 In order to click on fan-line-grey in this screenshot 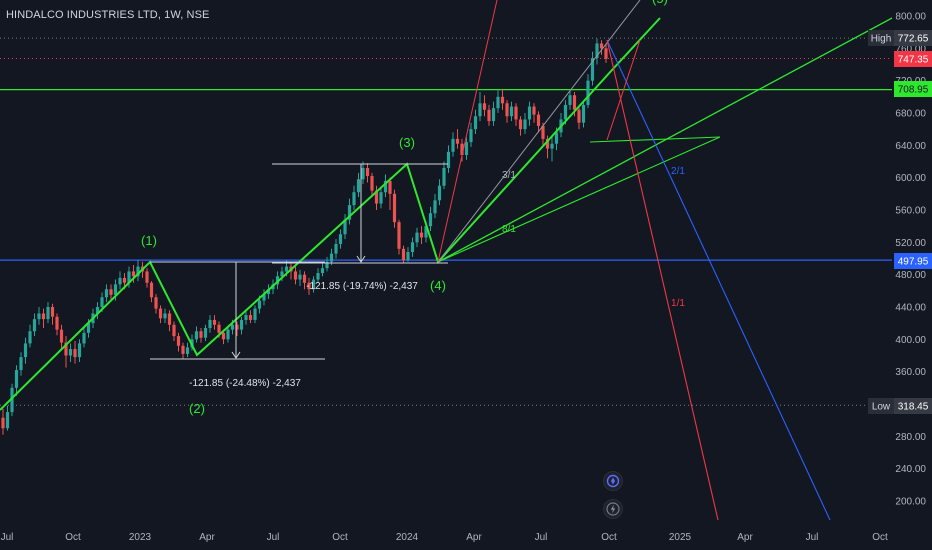, I will do `click(539, 131)`.